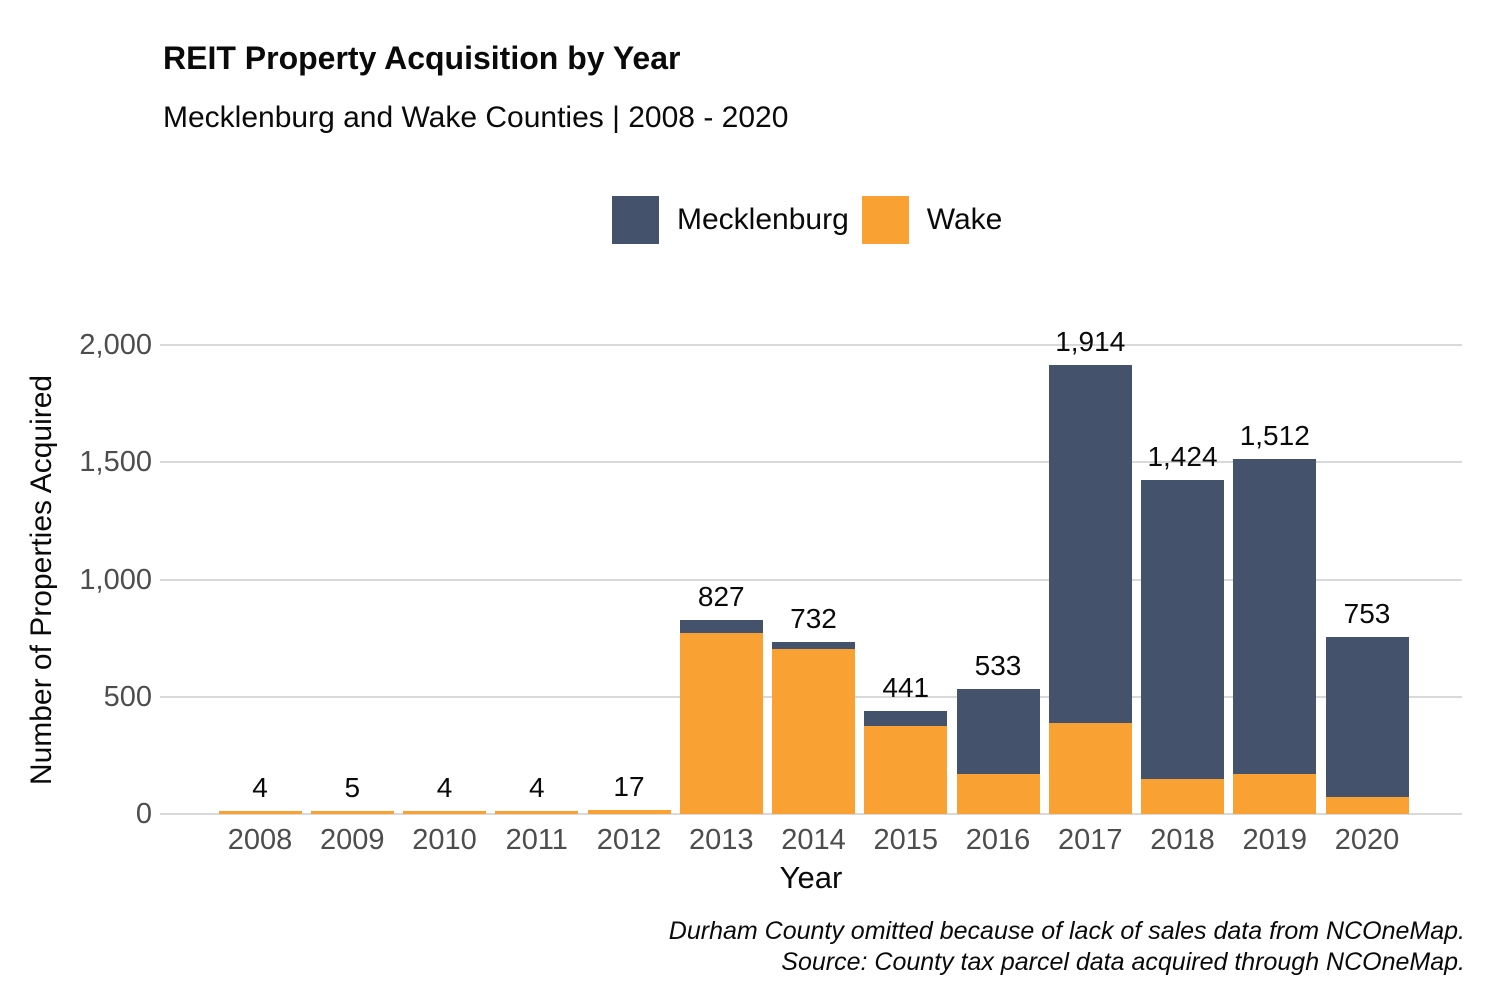 The height and width of the screenshot is (997, 1487). Describe the element at coordinates (964, 219) in the screenshot. I see `legend-label-wake: Wake` at that location.